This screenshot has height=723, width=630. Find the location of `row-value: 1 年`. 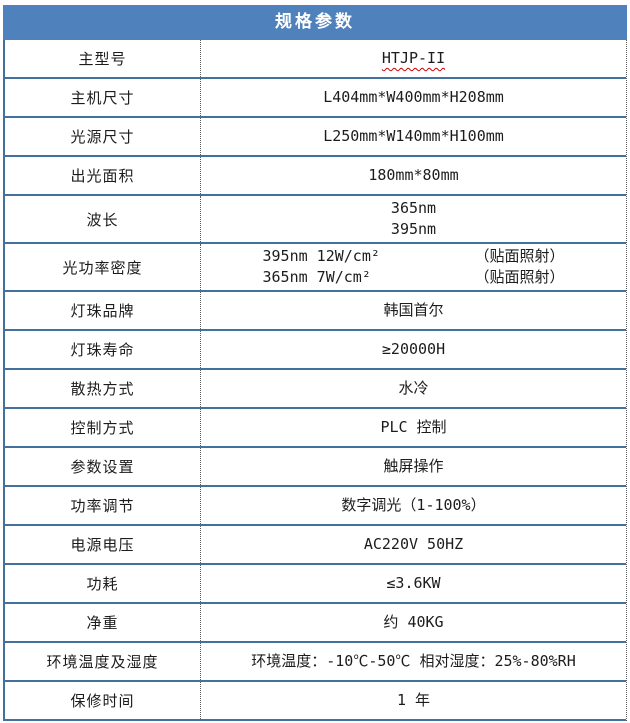

row-value: 1 年 is located at coordinates (413, 700).